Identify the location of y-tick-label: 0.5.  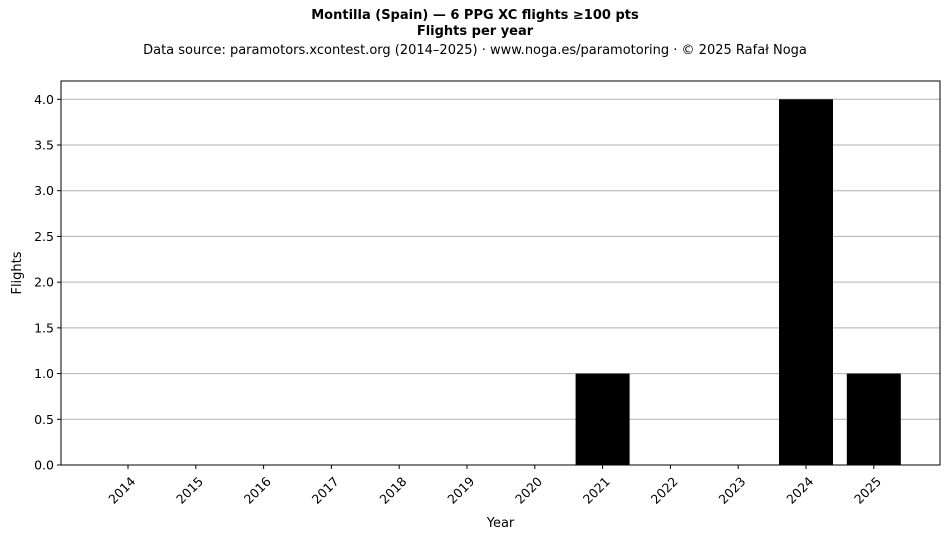
(44, 419).